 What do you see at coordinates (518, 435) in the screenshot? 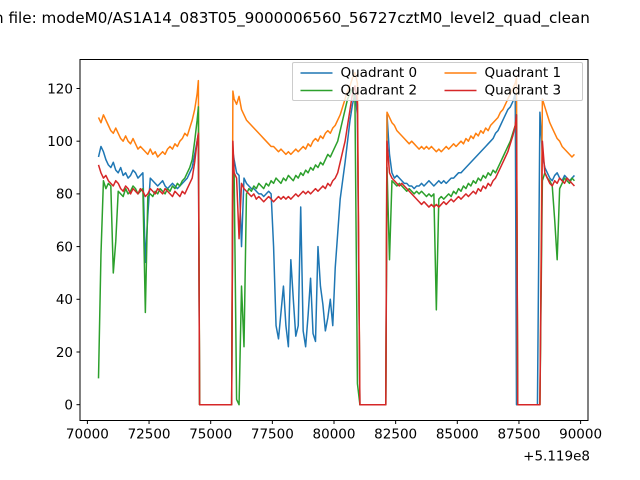
I see `xtick-label: 87500` at bounding box center [518, 435].